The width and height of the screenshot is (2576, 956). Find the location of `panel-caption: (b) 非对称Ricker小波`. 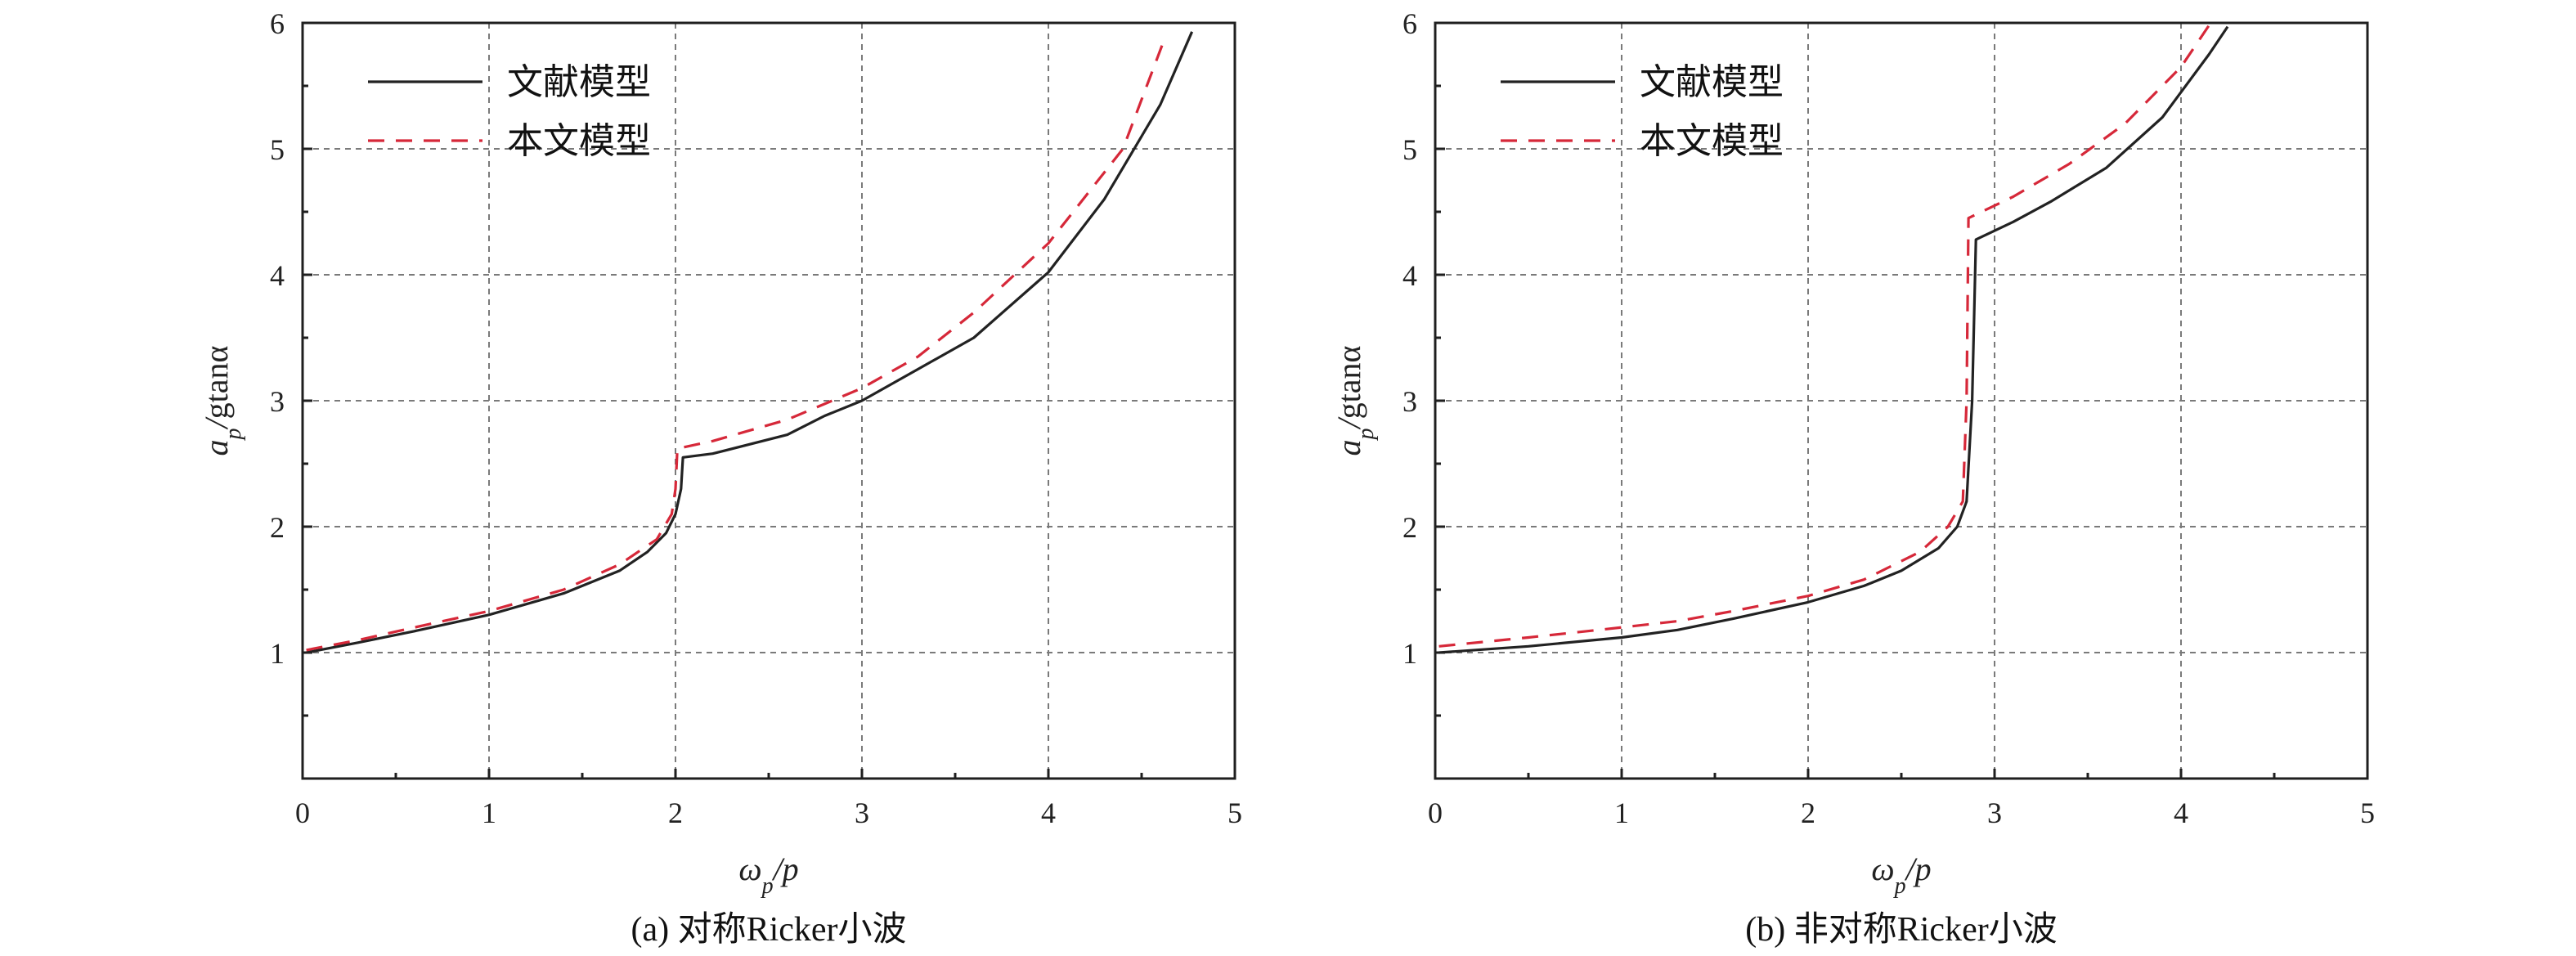

panel-caption: (b) 非对称Ricker小波 is located at coordinates (1901, 930).